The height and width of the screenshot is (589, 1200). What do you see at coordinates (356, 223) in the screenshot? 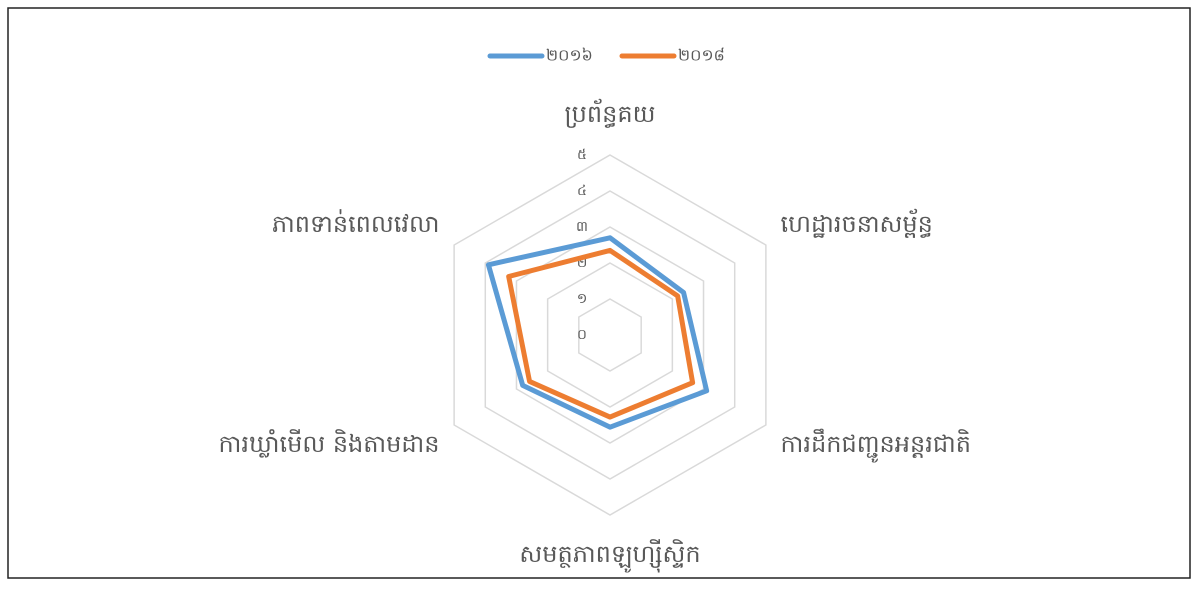
I see `axis-label: ភាពទាន់ពេលវេលា` at bounding box center [356, 223].